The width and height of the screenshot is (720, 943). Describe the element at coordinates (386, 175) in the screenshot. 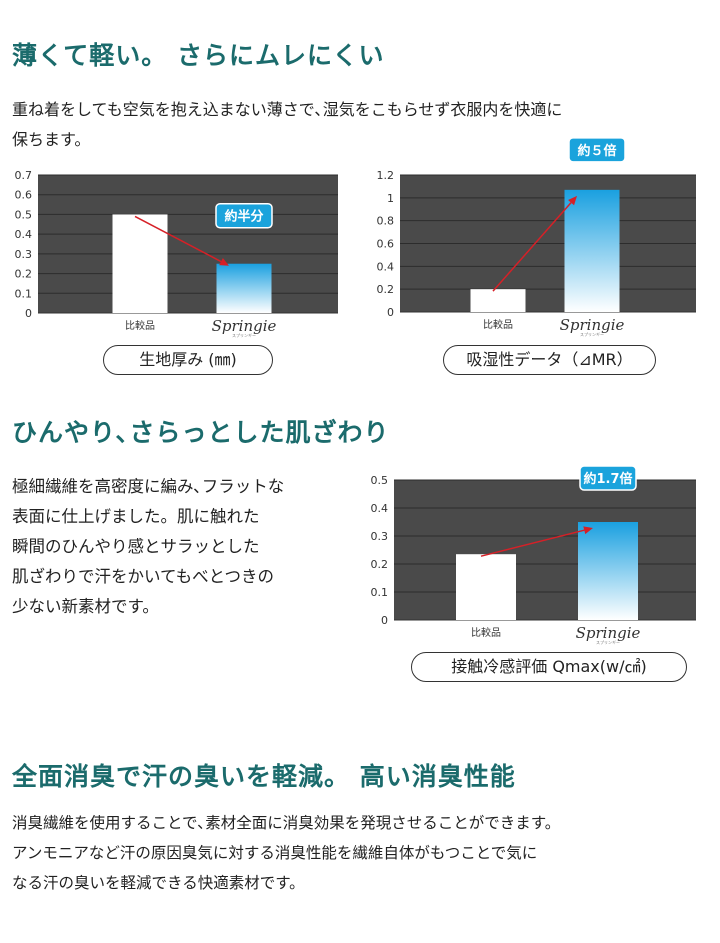

I see `y-tick-label: 1.2` at that location.